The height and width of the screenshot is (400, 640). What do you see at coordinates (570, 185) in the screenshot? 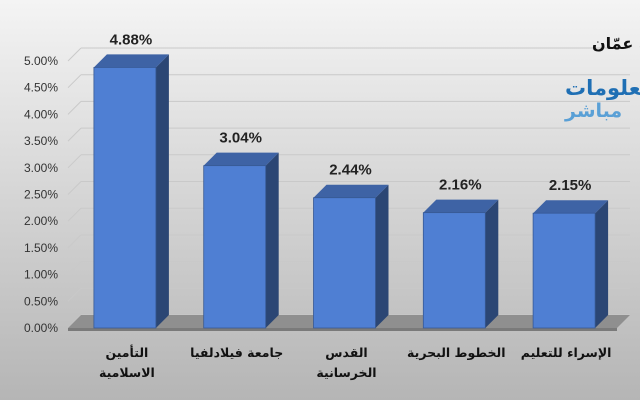
I see `data-label: 2.15%` at bounding box center [570, 185].